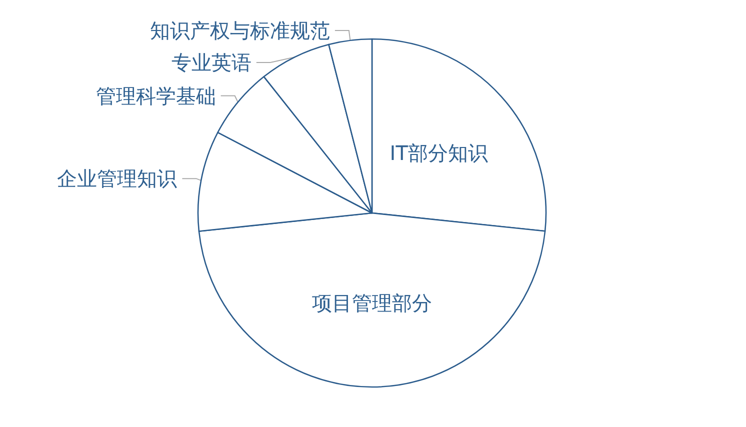 This screenshot has width=746, height=427. Describe the element at coordinates (156, 96) in the screenshot. I see `slice-label: 管理科学基础` at that location.